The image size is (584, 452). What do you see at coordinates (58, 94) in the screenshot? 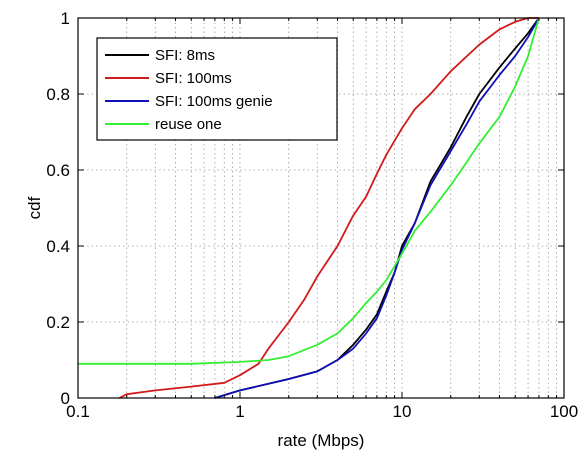
I see `y-tick-label: 0.8` at bounding box center [58, 94].